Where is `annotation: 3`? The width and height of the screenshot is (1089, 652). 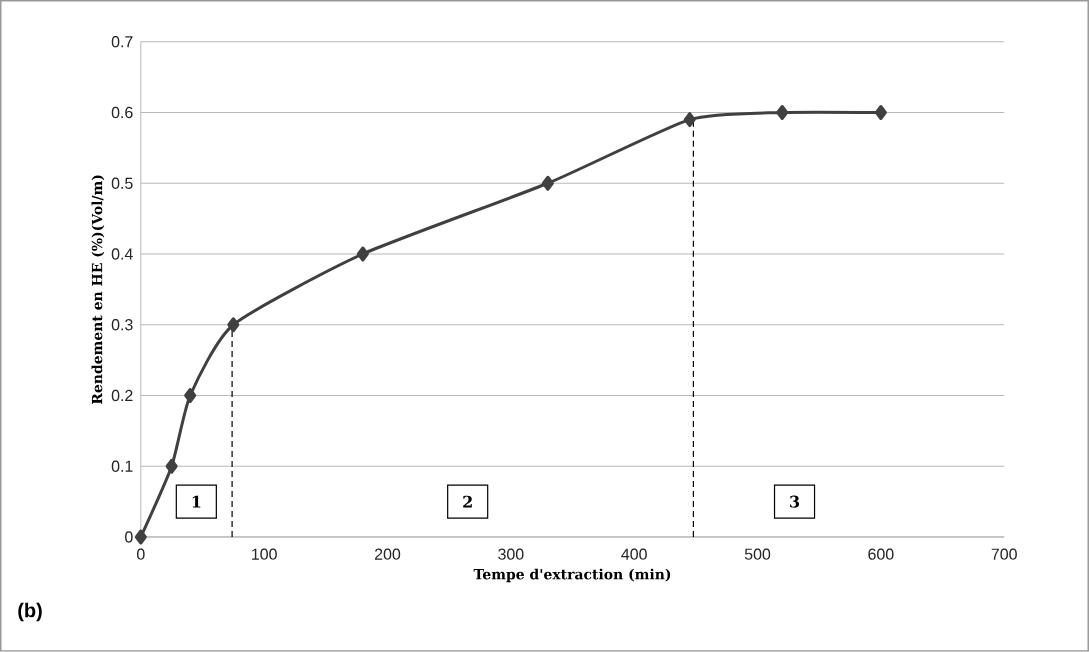
annotation: 3 is located at coordinates (795, 501).